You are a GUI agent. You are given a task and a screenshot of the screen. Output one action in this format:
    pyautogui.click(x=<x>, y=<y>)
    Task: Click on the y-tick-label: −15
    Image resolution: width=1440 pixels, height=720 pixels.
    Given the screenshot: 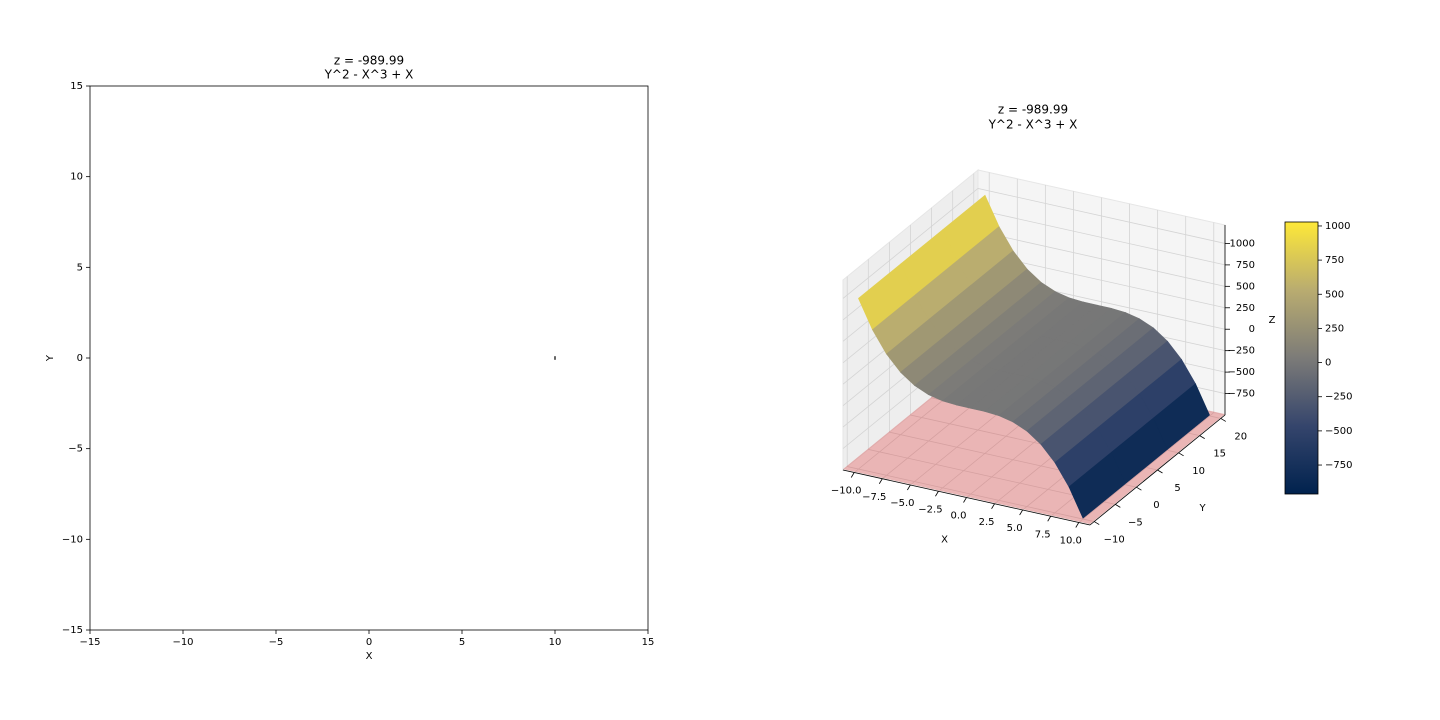 What is the action you would take?
    pyautogui.click(x=72, y=630)
    